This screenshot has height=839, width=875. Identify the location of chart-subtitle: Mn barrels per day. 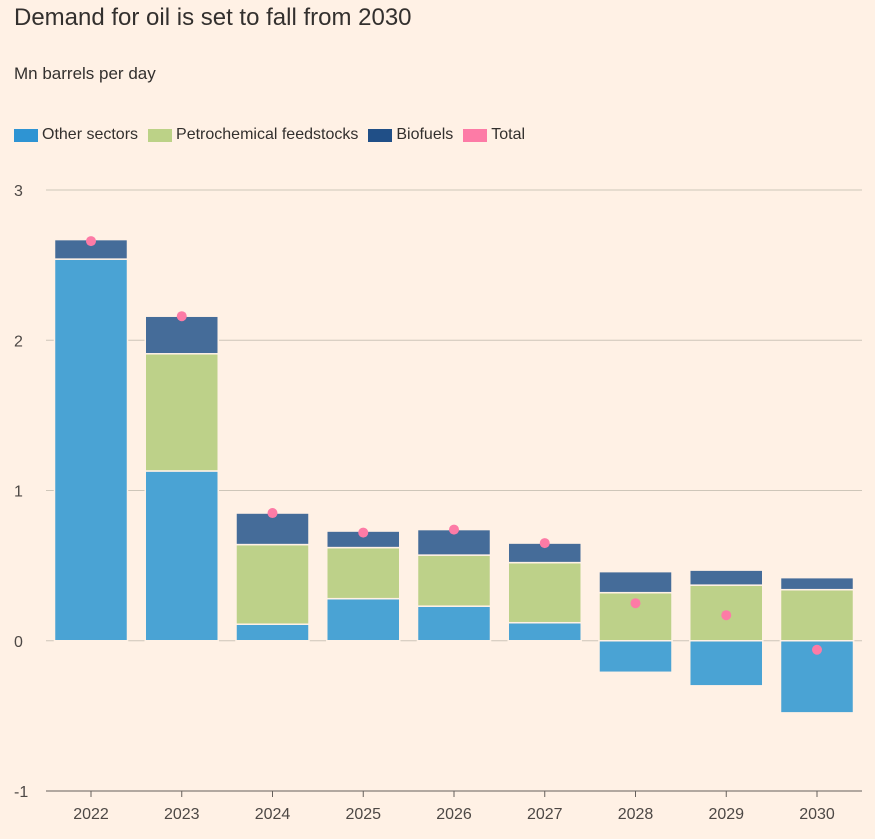
(85, 73).